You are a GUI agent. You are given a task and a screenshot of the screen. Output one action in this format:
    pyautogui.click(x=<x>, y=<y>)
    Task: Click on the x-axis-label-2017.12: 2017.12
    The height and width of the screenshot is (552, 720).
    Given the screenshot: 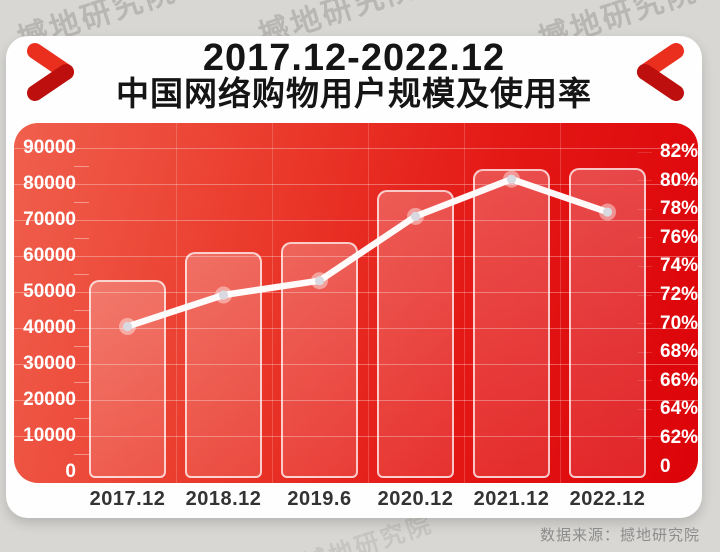 What is the action you would take?
    pyautogui.click(x=127, y=499)
    